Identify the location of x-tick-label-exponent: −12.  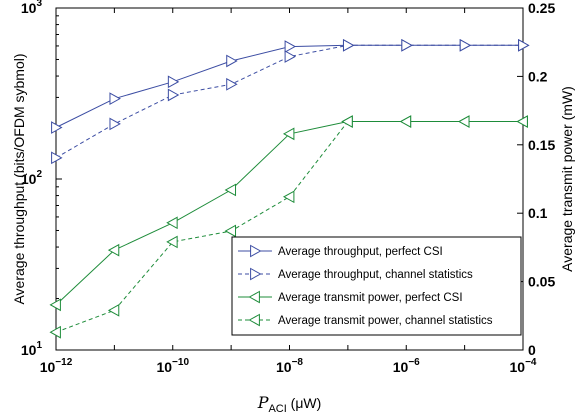
(63, 362).